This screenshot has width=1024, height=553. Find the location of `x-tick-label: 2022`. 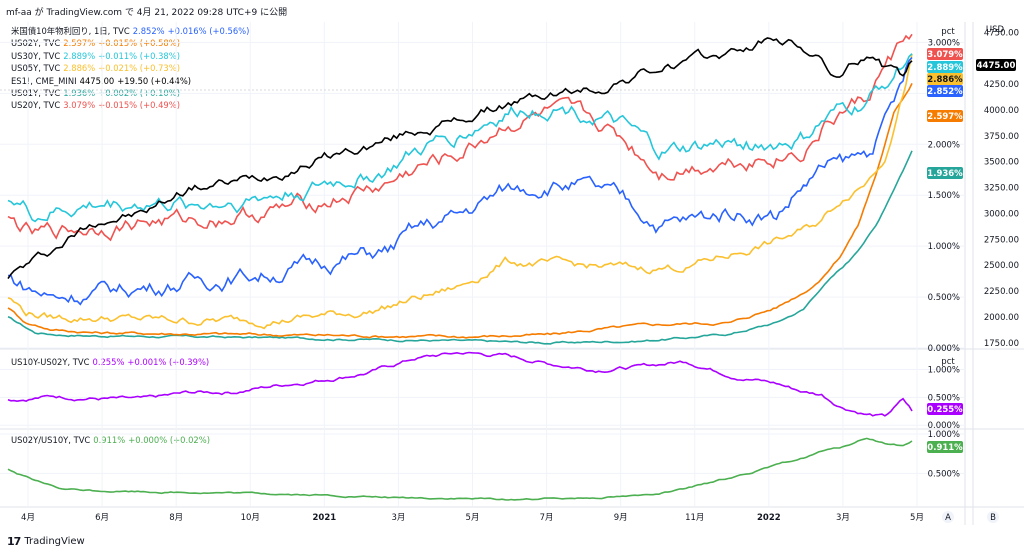

x-tick-label: 2022 is located at coordinates (769, 518).